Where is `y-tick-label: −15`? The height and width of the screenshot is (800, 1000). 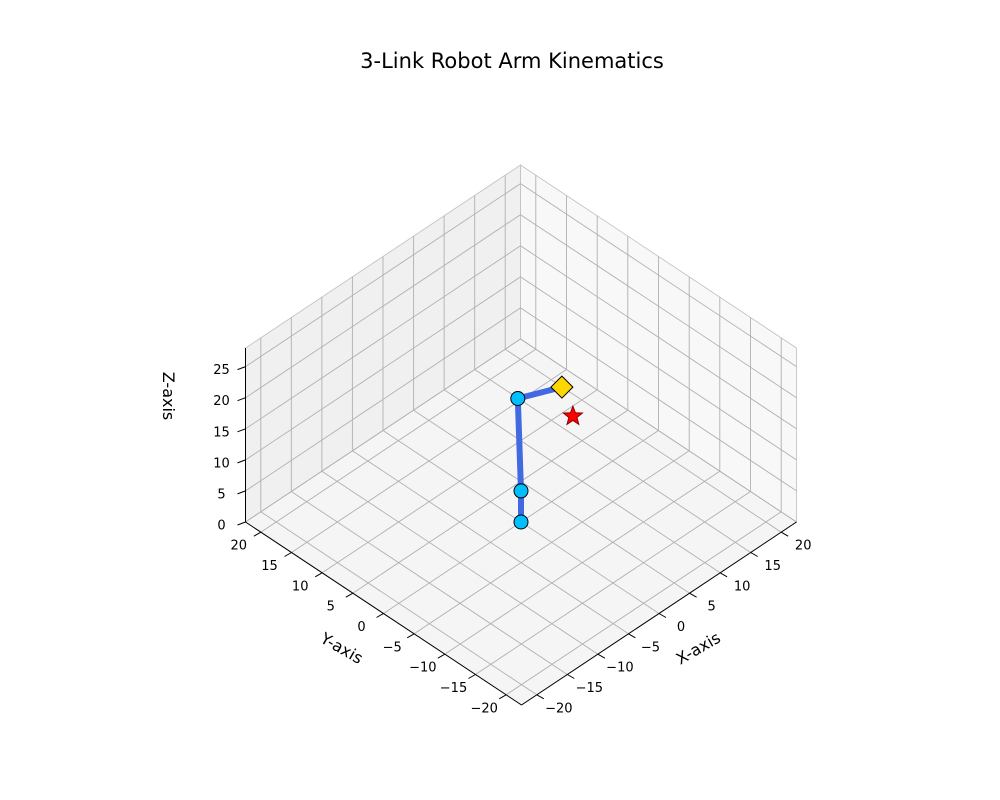
y-tick-label: −15 is located at coordinates (453, 688).